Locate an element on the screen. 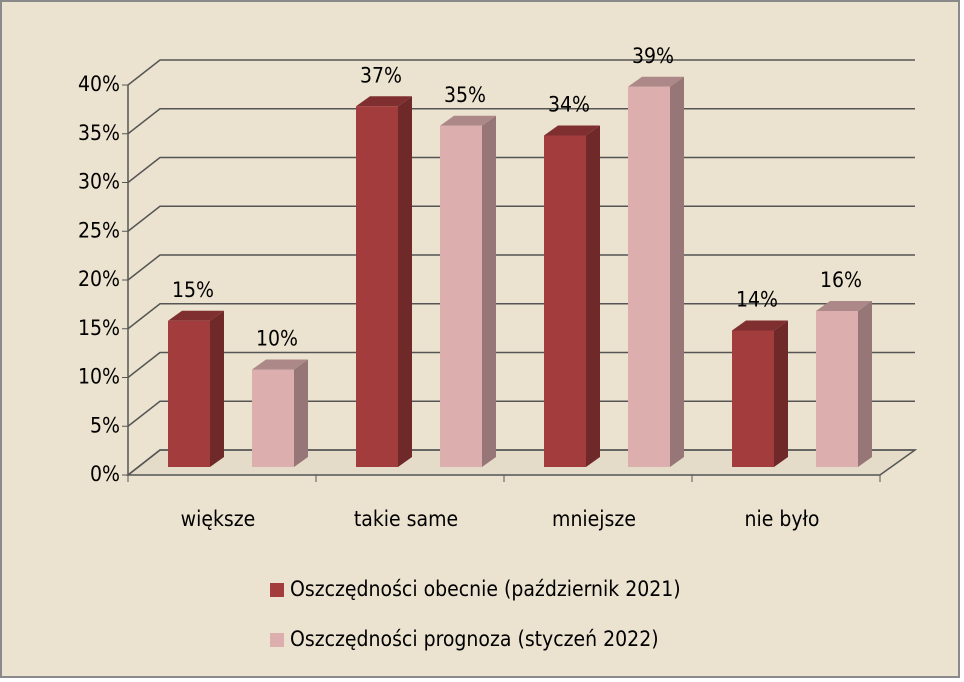  y-tick-label: 20% is located at coordinates (99, 279).